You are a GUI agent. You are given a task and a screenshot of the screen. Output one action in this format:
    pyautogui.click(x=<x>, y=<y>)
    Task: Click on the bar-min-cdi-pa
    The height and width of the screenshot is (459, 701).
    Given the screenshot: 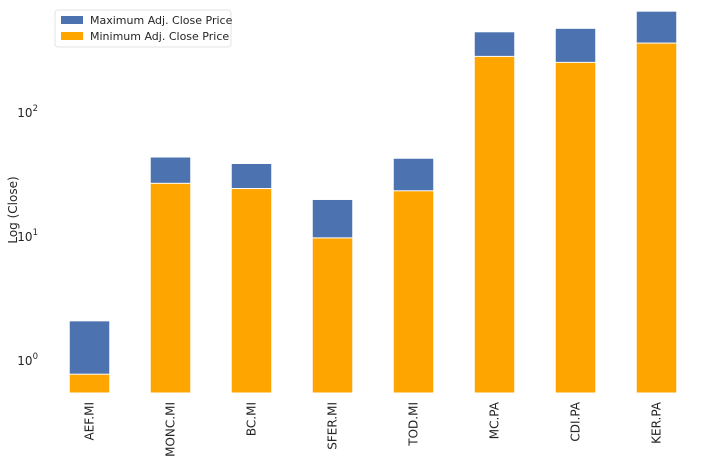 What is the action you would take?
    pyautogui.click(x=575, y=227)
    